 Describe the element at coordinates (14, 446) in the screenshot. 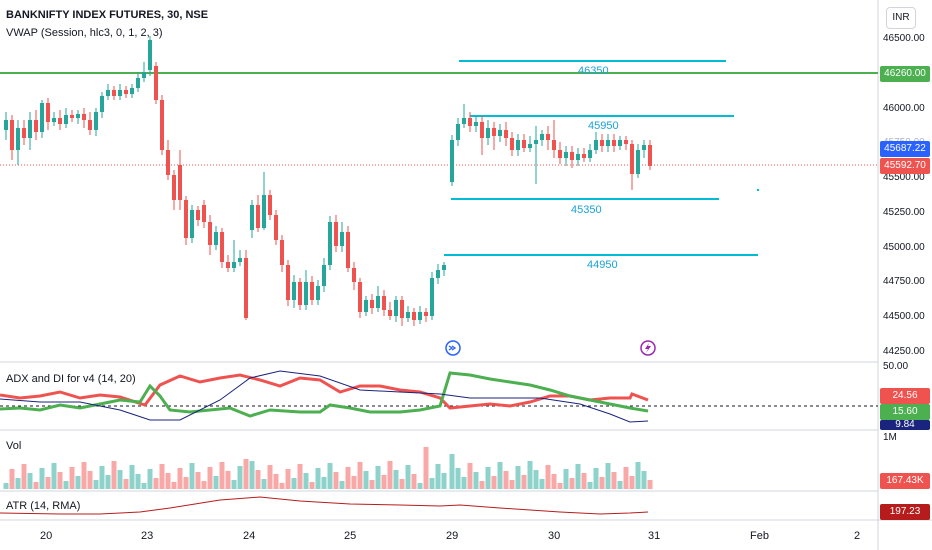

I see `volume-indicator-label: Vol` at that location.